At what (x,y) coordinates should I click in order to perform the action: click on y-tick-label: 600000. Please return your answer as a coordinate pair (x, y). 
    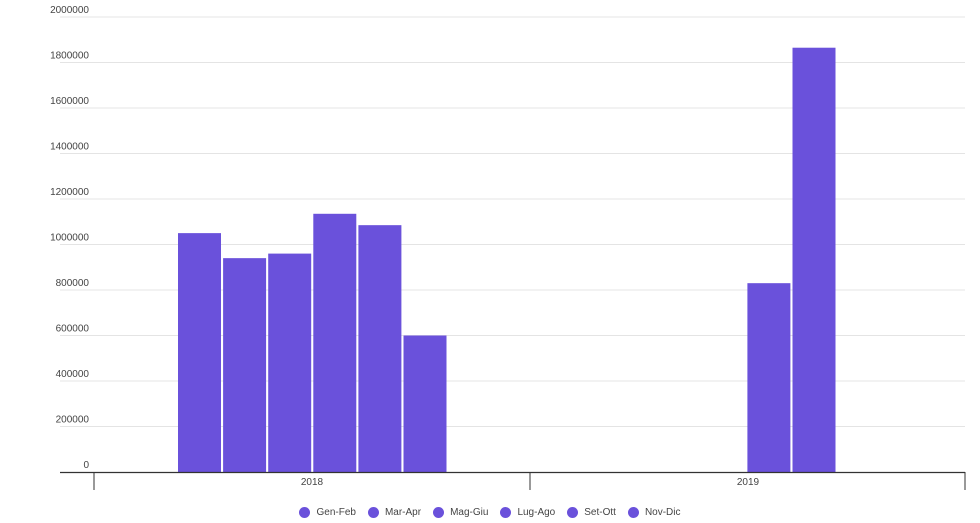
    Looking at the image, I should click on (73, 329).